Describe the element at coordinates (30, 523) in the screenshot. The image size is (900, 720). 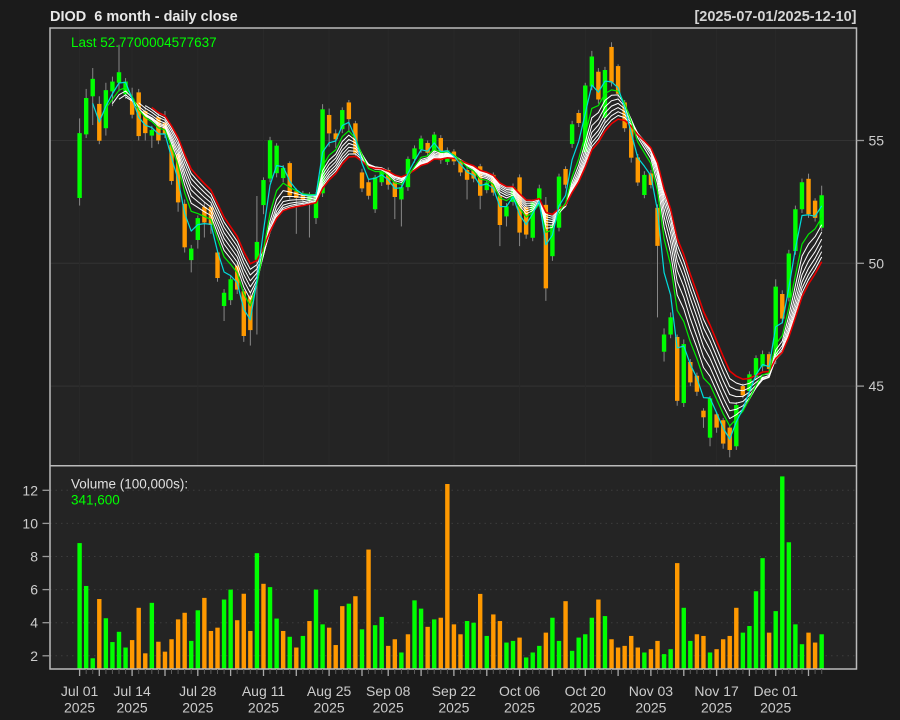
I see `svg-text: 10` at that location.